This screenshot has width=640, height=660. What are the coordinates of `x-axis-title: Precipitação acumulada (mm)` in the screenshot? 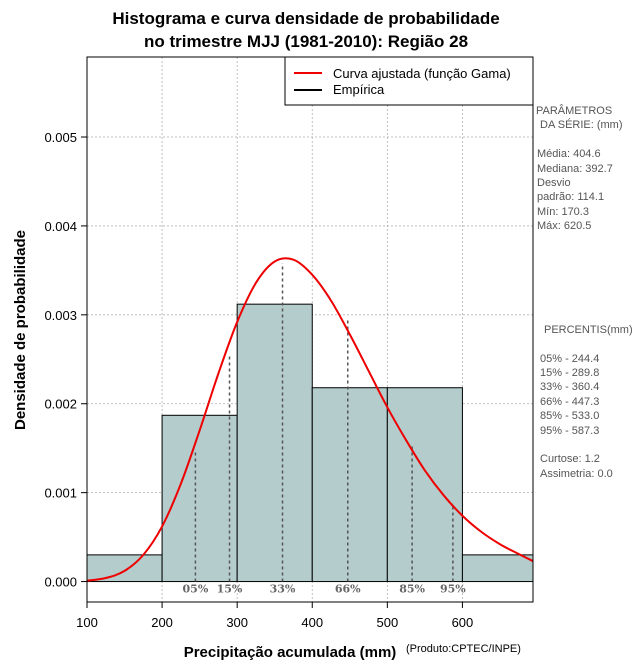 It's located at (290, 652).